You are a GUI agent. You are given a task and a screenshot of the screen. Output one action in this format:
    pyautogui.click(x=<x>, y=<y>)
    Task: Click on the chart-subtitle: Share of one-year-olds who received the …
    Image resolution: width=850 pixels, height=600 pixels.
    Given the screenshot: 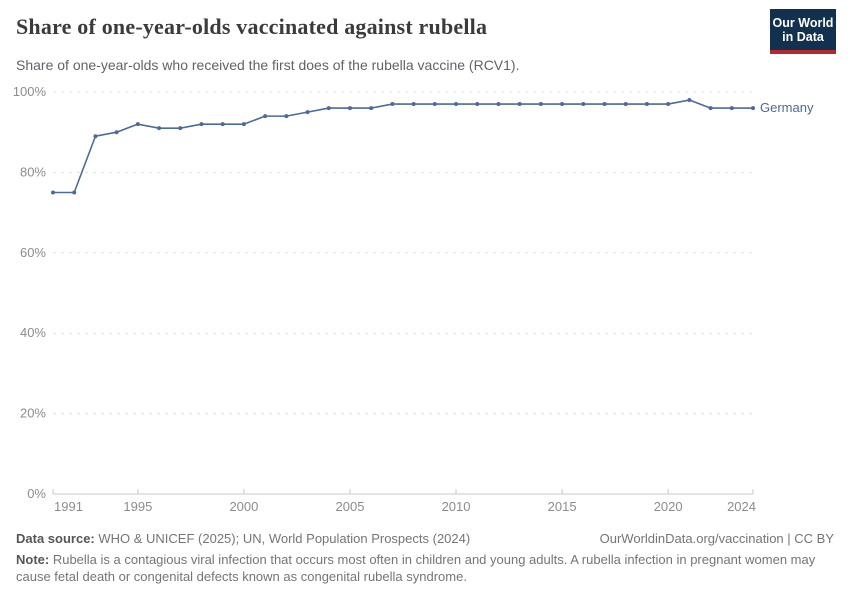 What is the action you would take?
    pyautogui.click(x=268, y=65)
    